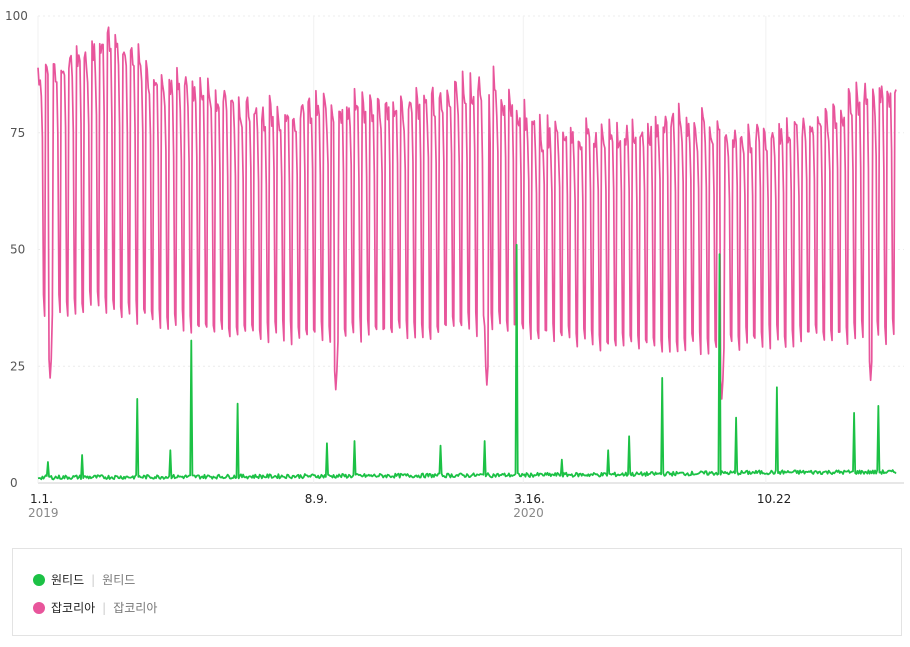  Describe the element at coordinates (43, 513) in the screenshot. I see `x-tick-year-label: 2019` at that location.